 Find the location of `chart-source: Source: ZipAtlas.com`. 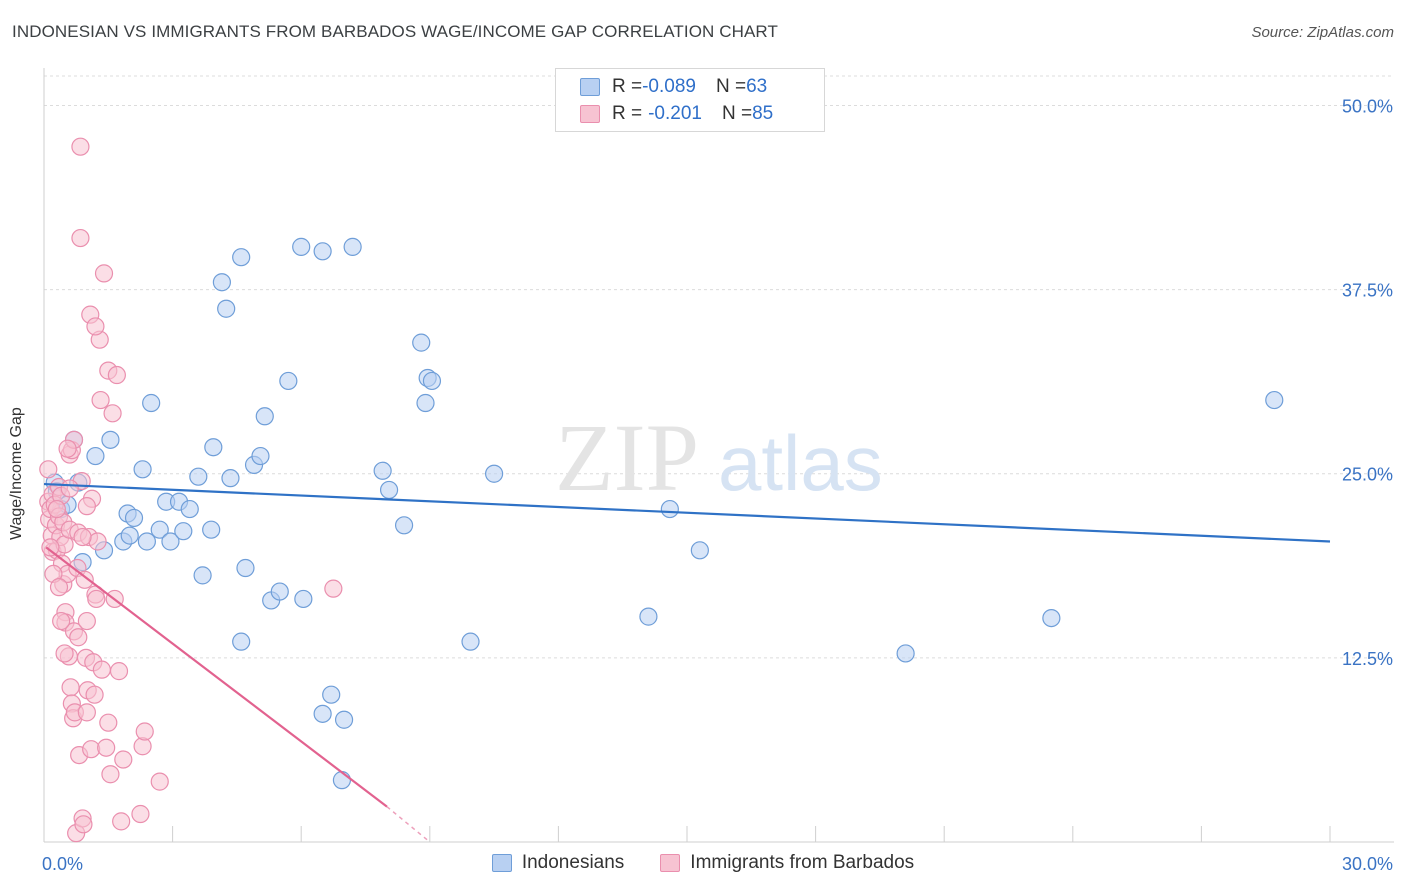

chart-source: Source: ZipAtlas.com is located at coordinates (1322, 32).